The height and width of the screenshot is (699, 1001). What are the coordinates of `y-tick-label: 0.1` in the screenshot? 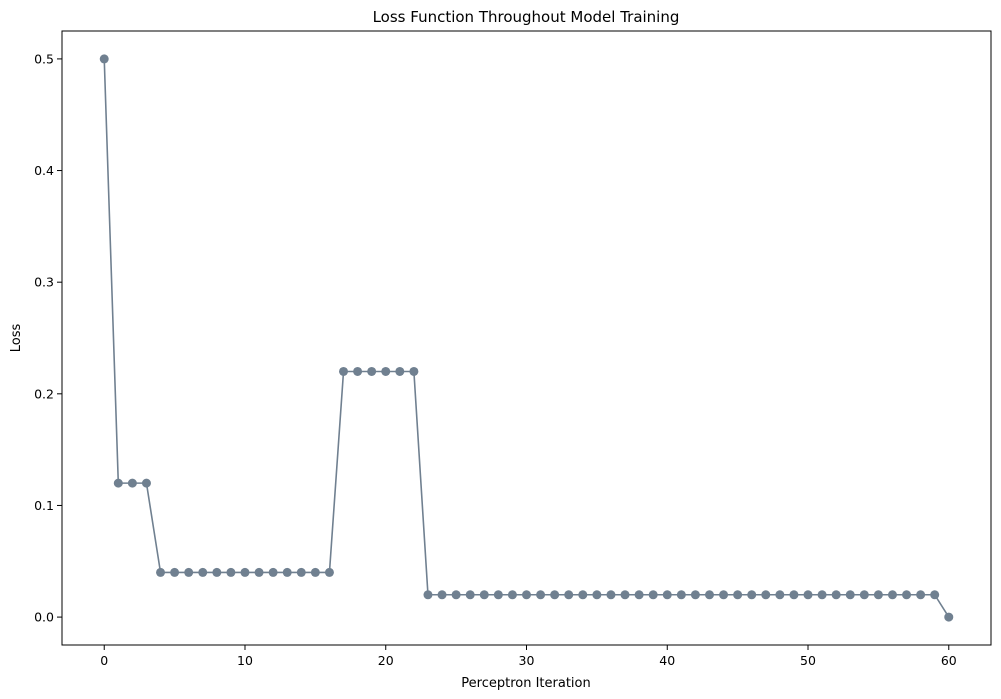 It's located at (44, 505).